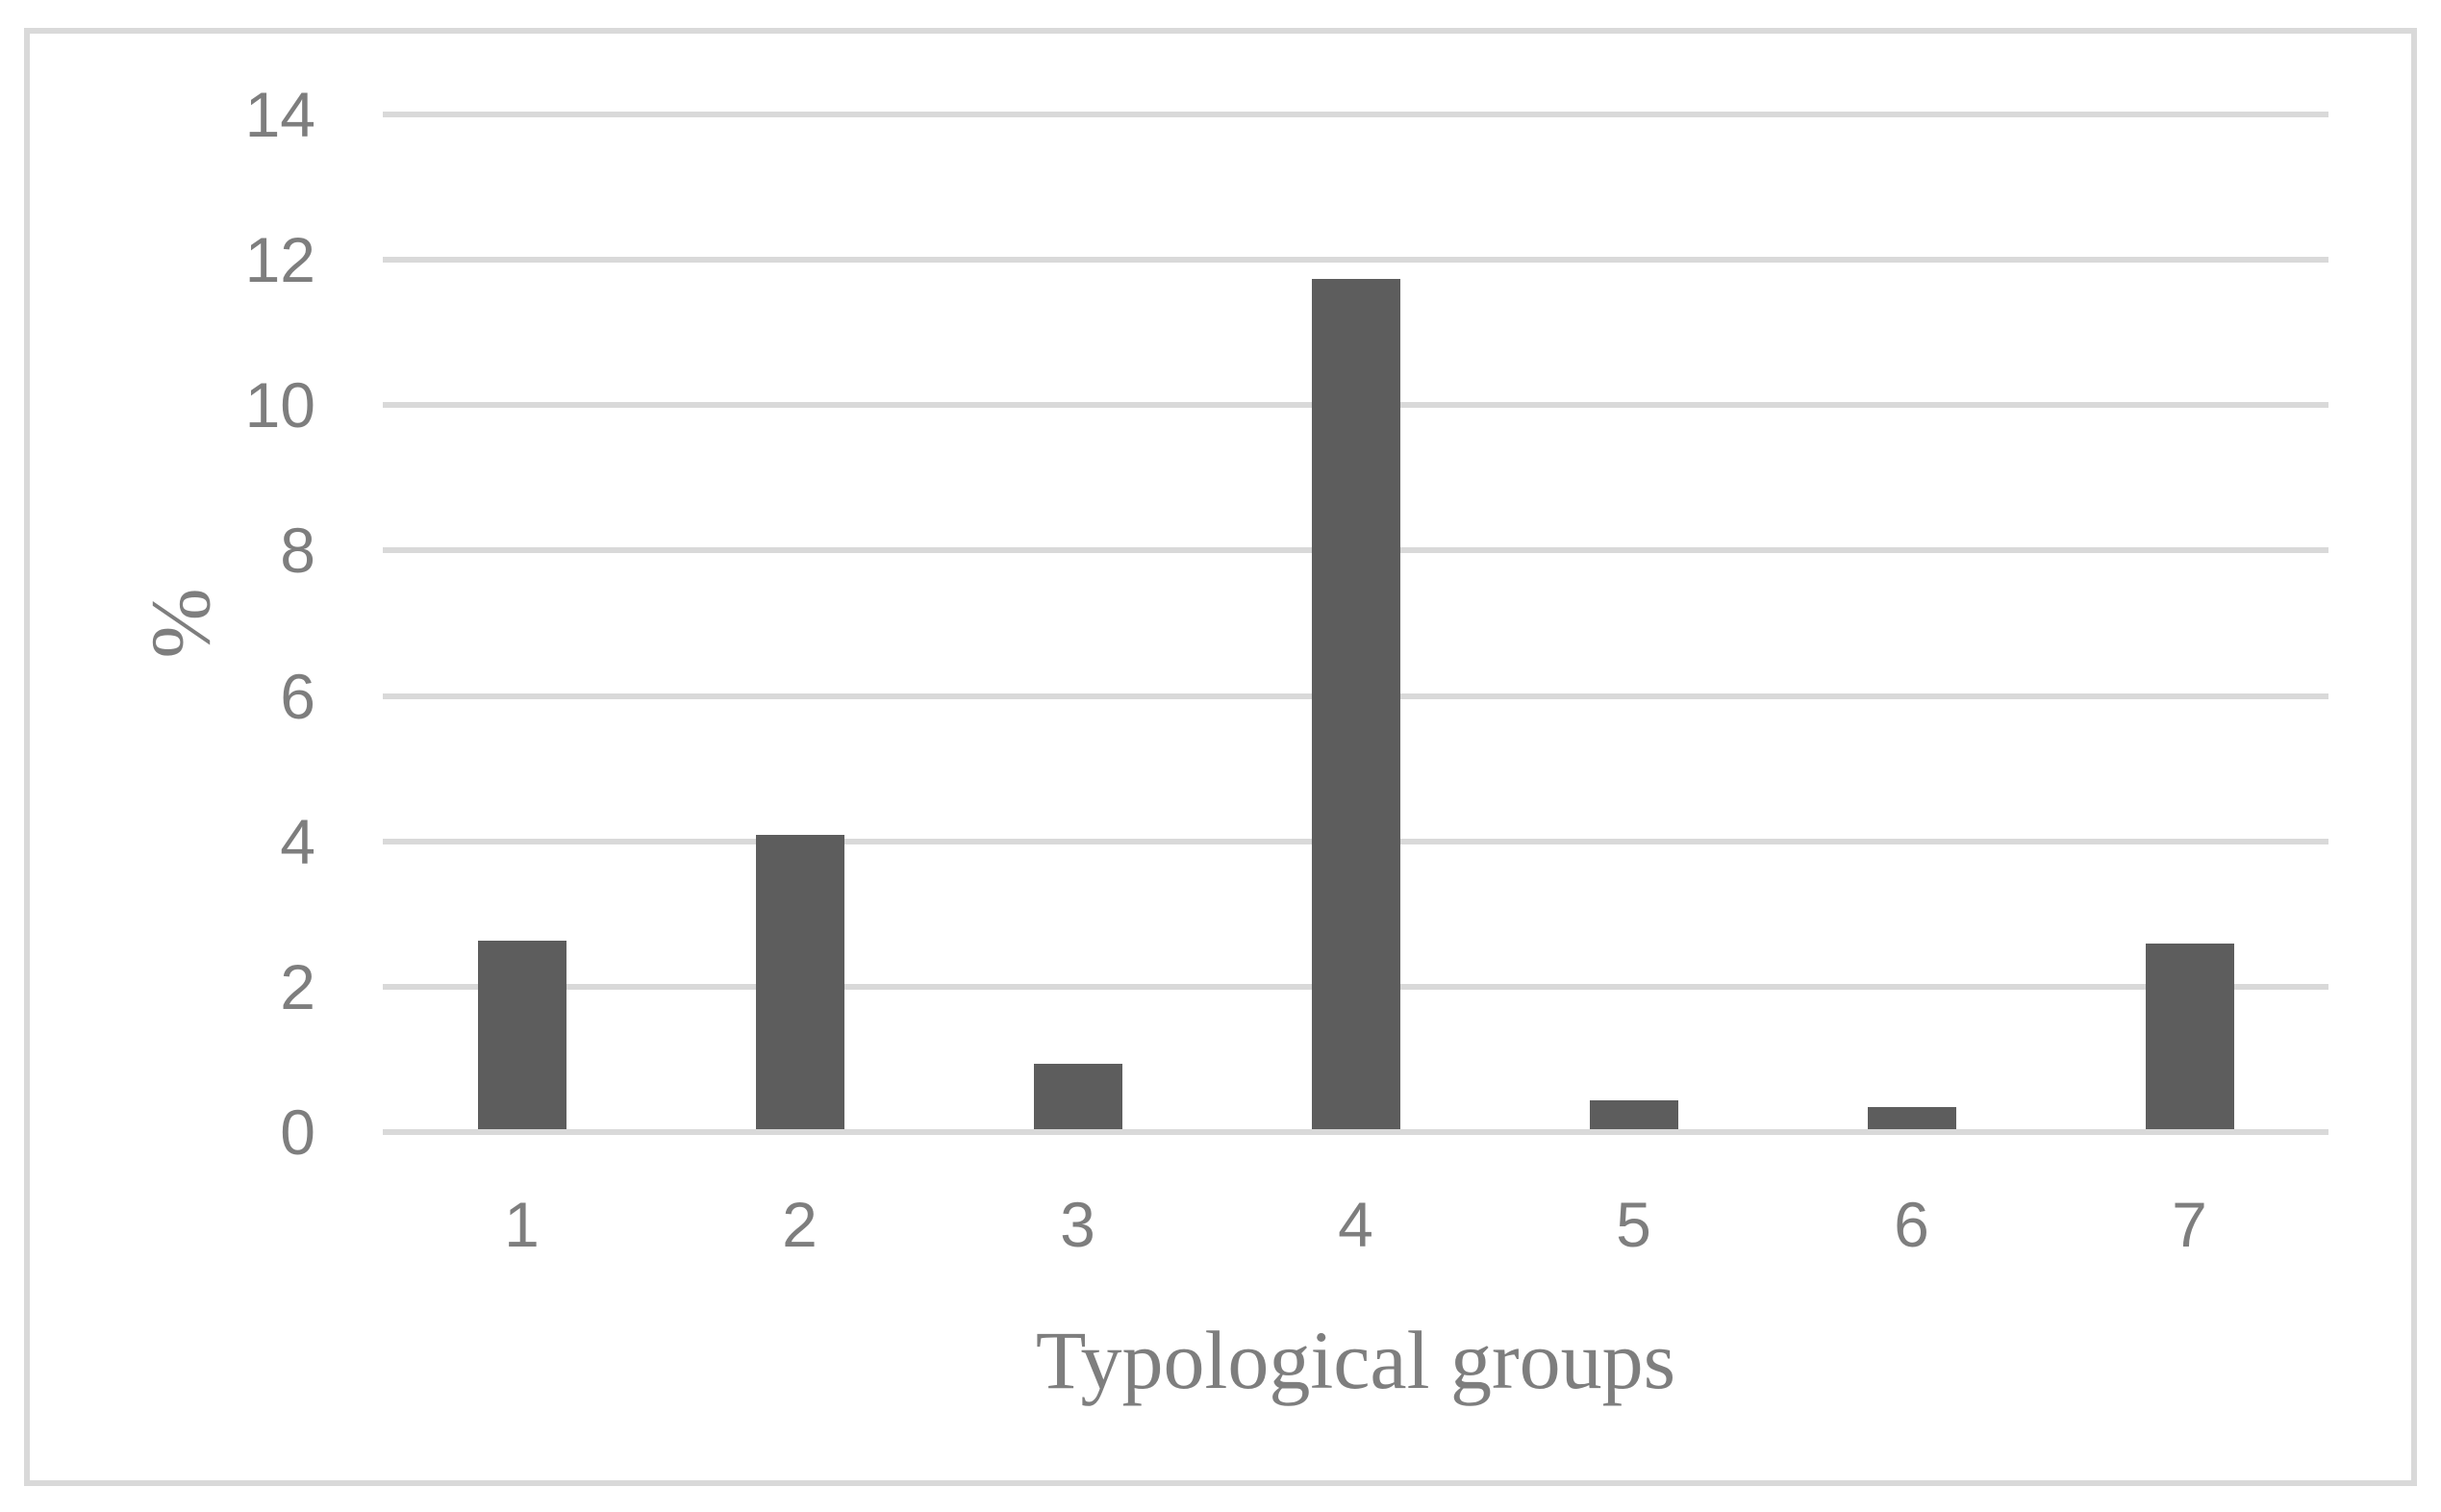  I want to click on x-tick-label-4: 4, so click(1355, 1224).